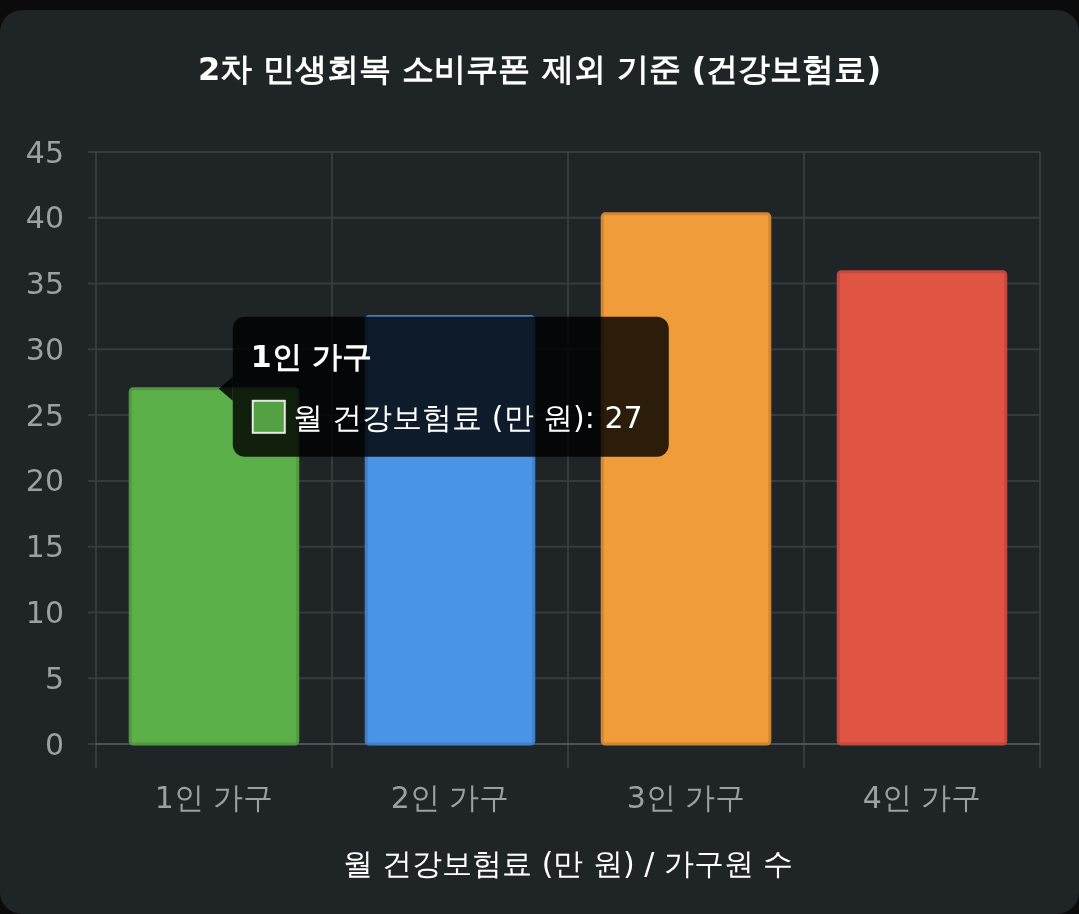  Describe the element at coordinates (44, 218) in the screenshot. I see `y-tick-label: 40` at that location.